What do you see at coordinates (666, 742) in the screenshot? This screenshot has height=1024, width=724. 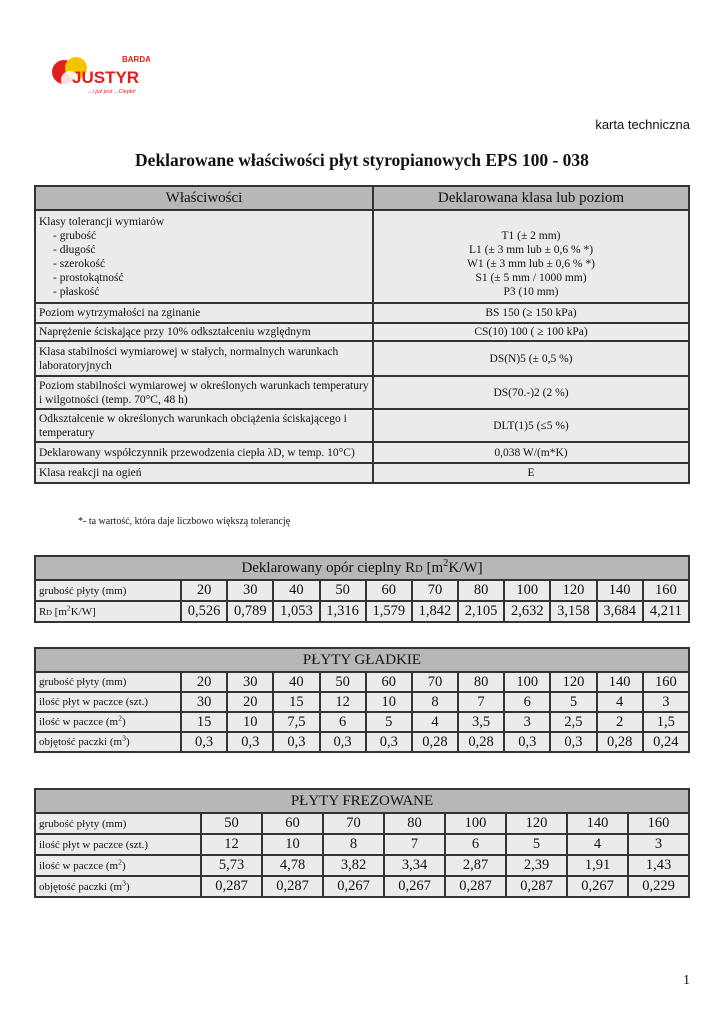 I see `value-cell: 0,24` at bounding box center [666, 742].